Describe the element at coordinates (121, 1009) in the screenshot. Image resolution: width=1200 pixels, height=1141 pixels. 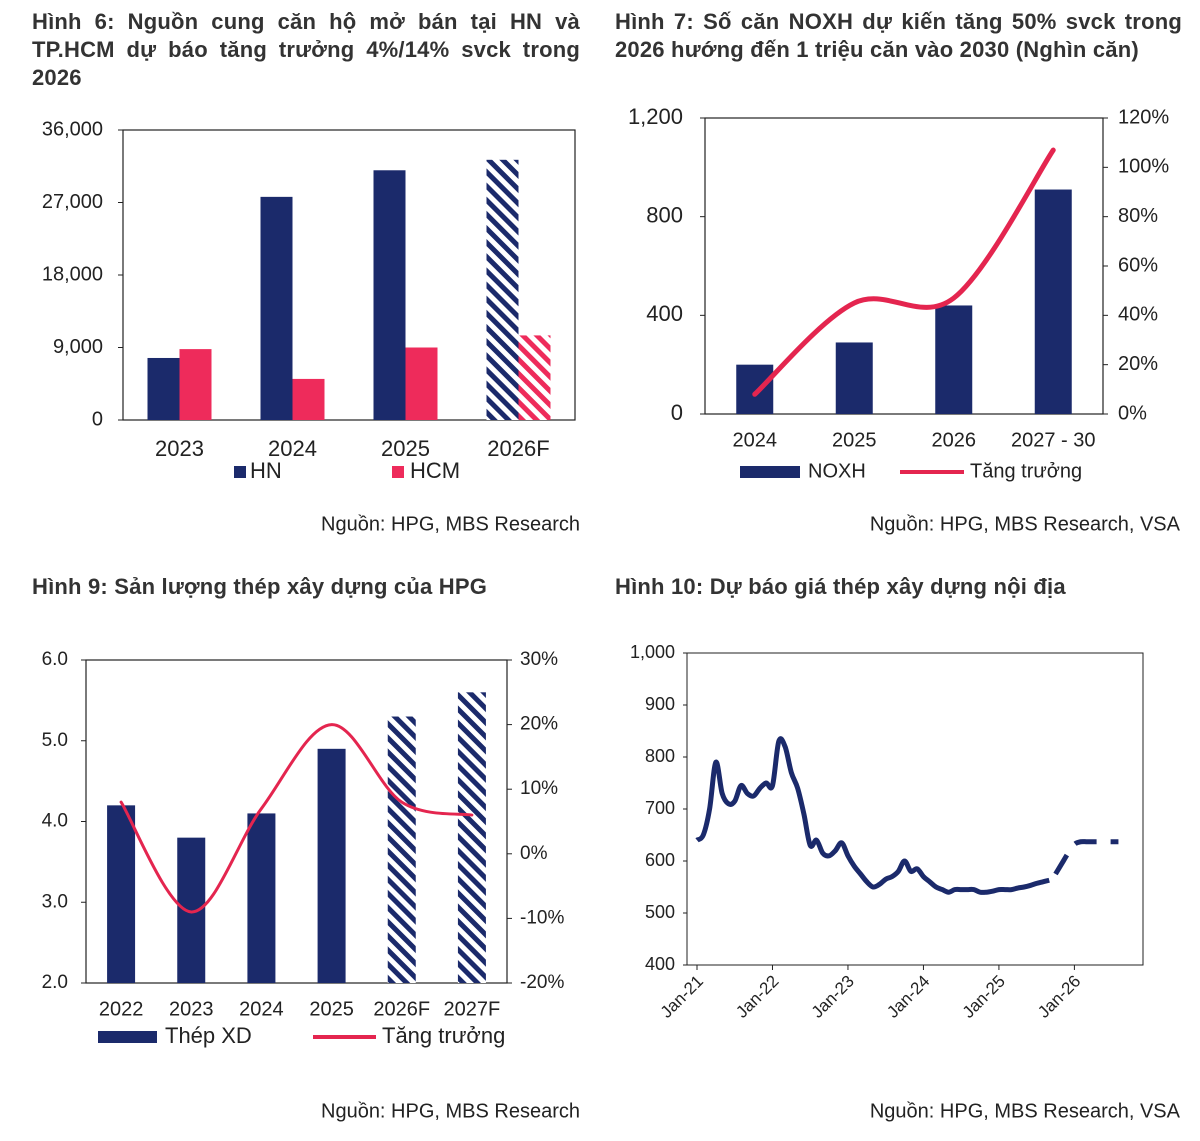
I see `x-tick-label: 2022` at that location.